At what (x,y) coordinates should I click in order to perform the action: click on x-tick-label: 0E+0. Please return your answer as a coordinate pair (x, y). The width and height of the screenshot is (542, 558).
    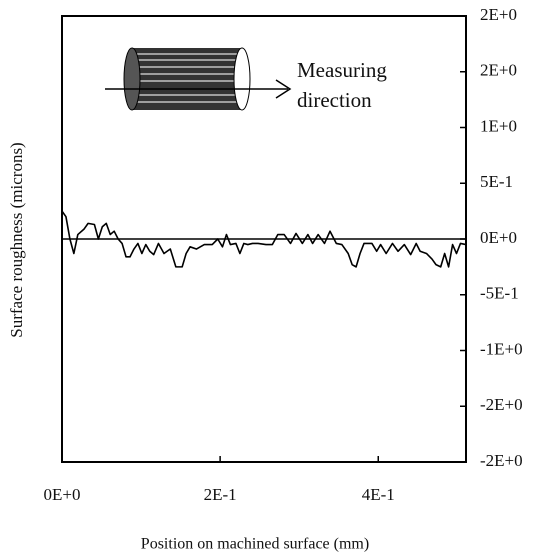
    Looking at the image, I should click on (62, 494).